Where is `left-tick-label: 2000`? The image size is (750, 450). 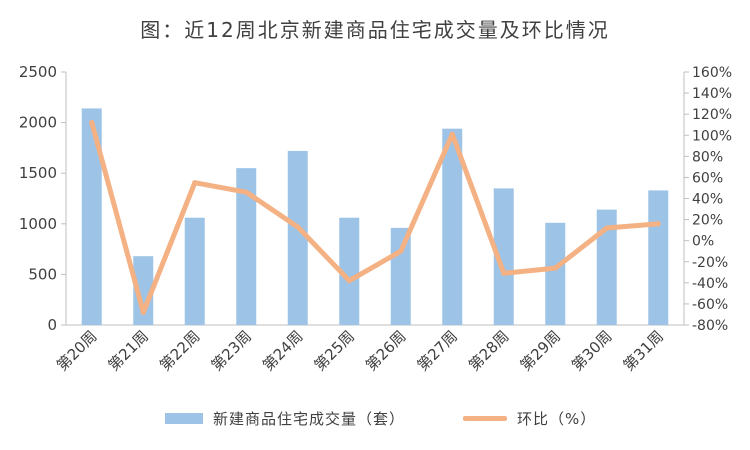 left-tick-label: 2000 is located at coordinates (38, 123).